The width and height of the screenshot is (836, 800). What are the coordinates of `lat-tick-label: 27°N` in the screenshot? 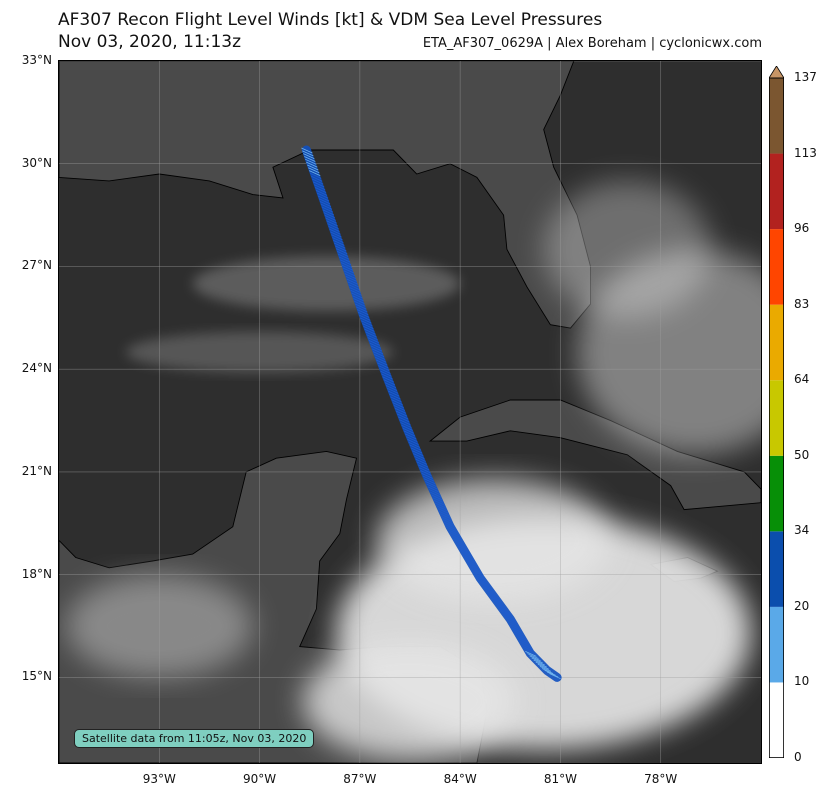 It's located at (36, 265).